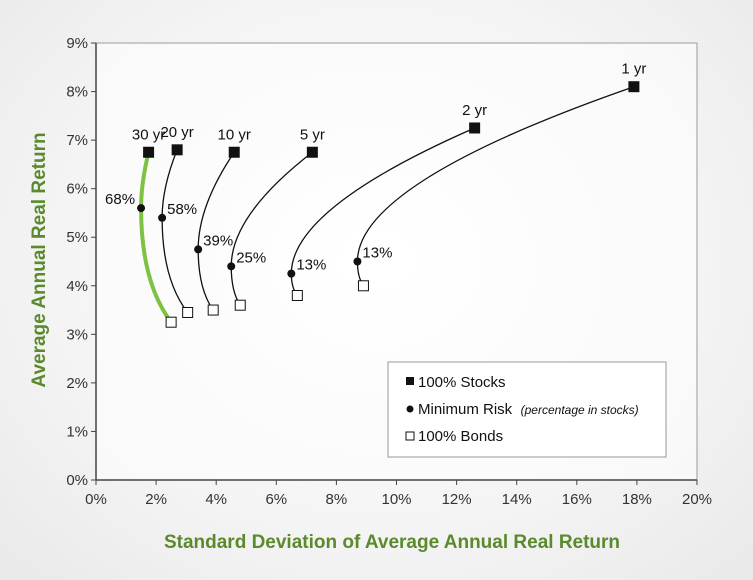  What do you see at coordinates (410, 381) in the screenshot?
I see `legend-stocks-marker` at bounding box center [410, 381].